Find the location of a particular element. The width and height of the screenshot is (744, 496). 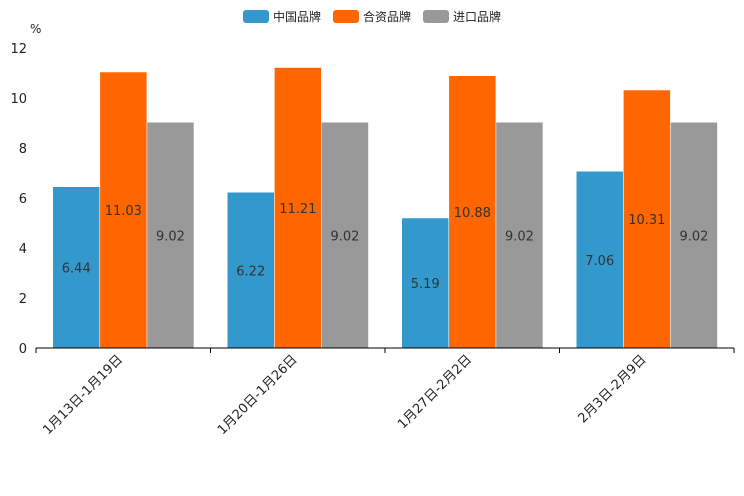

value-label: 11.03 is located at coordinates (123, 211).